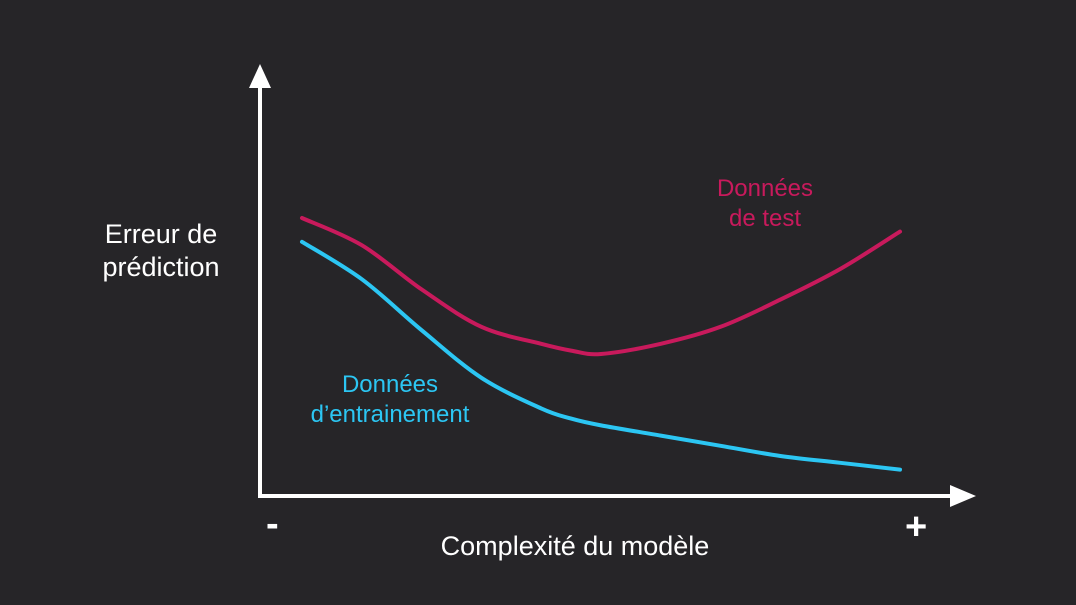 The width and height of the screenshot is (1076, 605). Describe the element at coordinates (963, 496) in the screenshot. I see `x-axis-arrowhead` at that location.